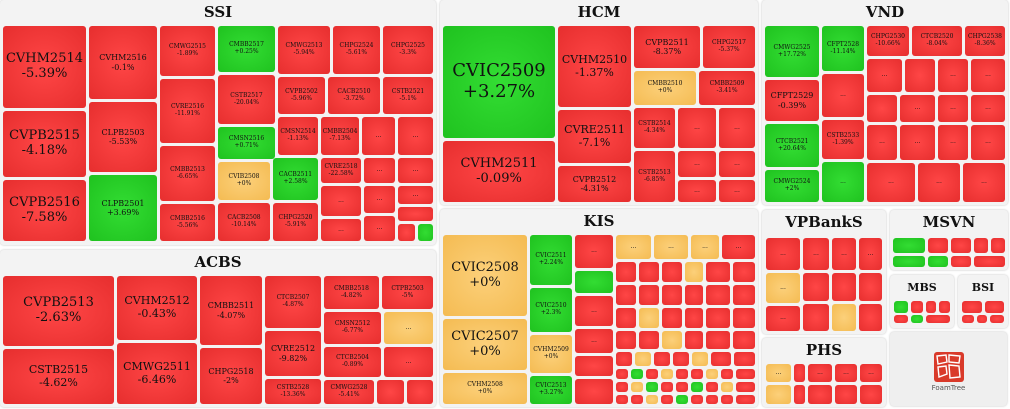 Image resolution: width=1010 pixels, height=409 pixels. I want to click on treemap-cell: CHPG2524 -5.61%, so click(356, 50).